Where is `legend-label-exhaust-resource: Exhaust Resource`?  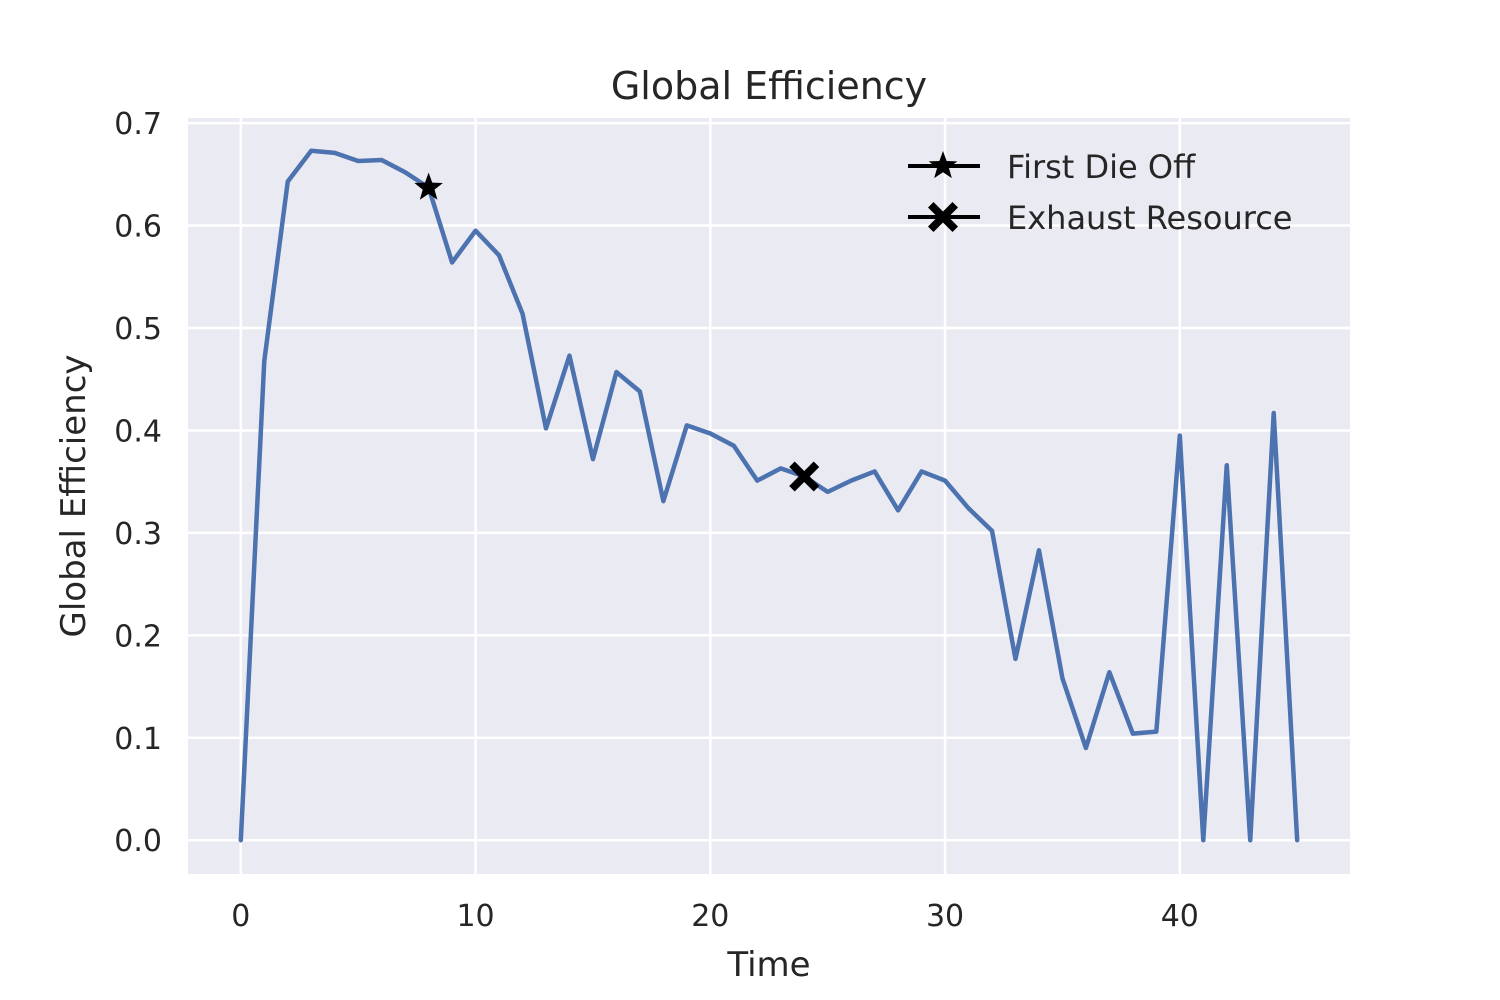 legend-label-exhaust-resource: Exhaust Resource is located at coordinates (1149, 218).